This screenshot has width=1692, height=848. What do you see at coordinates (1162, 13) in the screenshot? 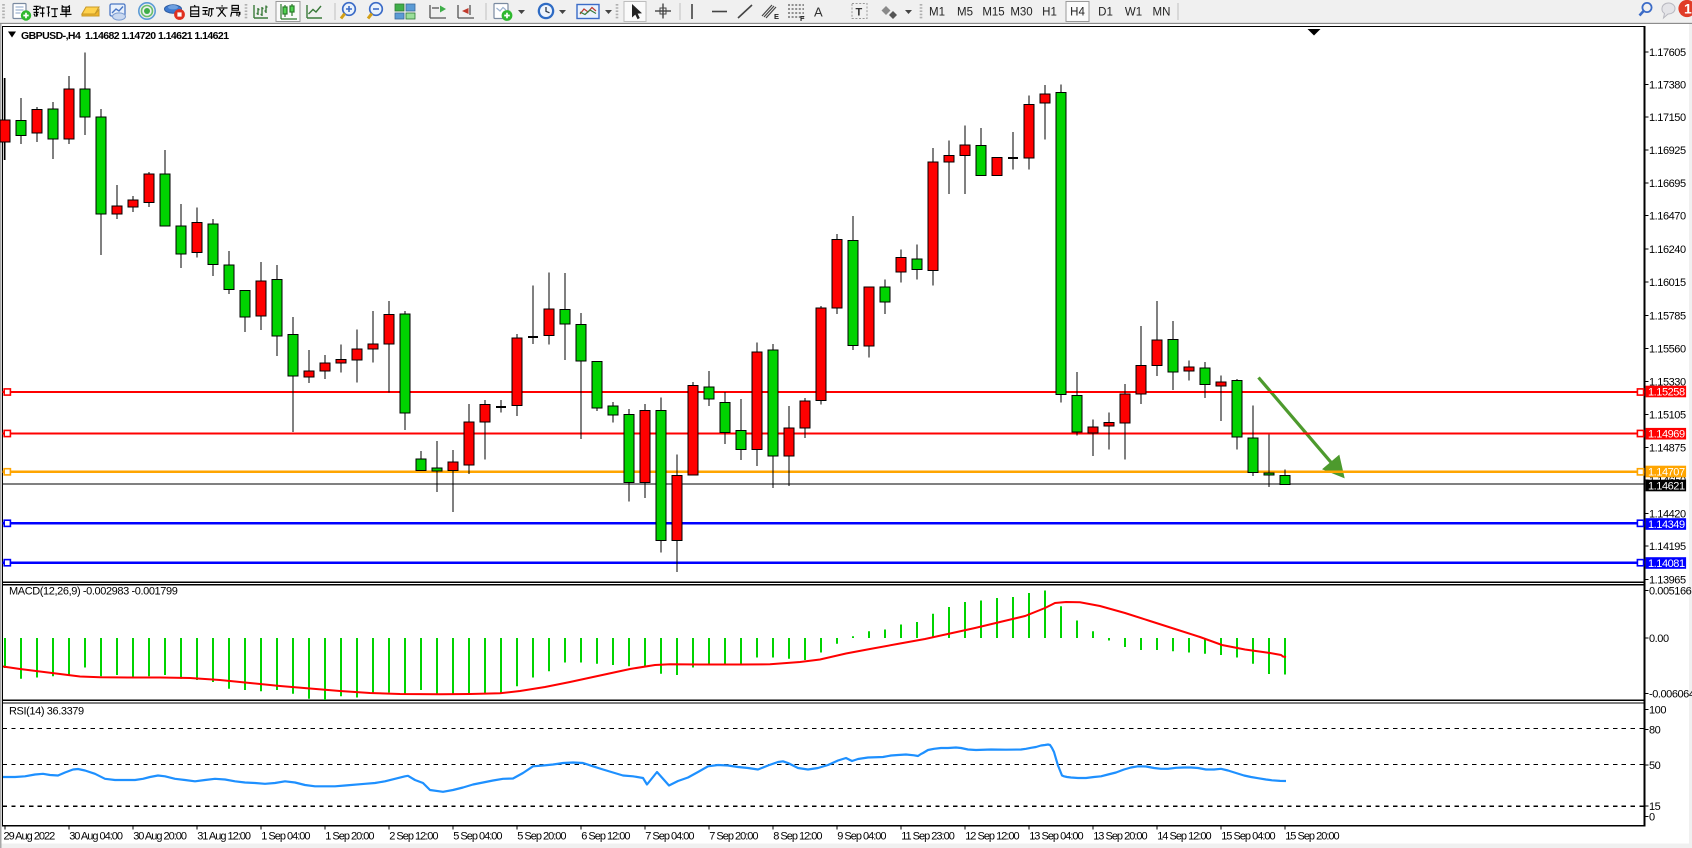
I see `svg-text: MN` at bounding box center [1162, 13].